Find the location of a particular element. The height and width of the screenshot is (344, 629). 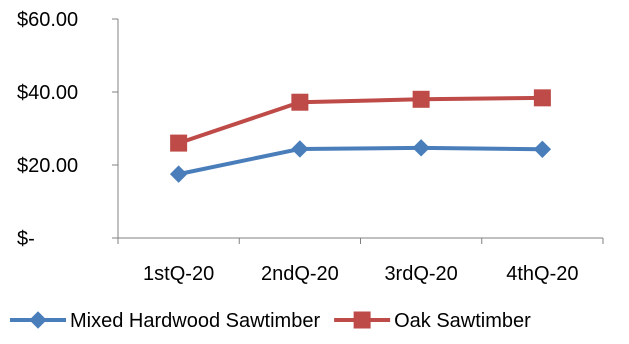

x-tick-label: 3rdQ-20 is located at coordinates (420, 274).